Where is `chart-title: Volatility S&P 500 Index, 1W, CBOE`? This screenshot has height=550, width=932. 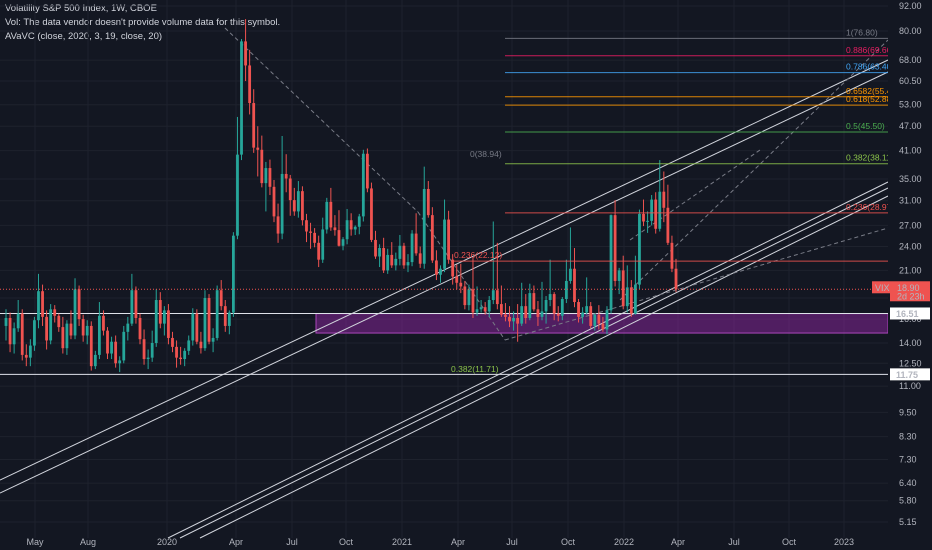 chart-title: Volatility S&P 500 Index, 1W, CBOE is located at coordinates (81, 8).